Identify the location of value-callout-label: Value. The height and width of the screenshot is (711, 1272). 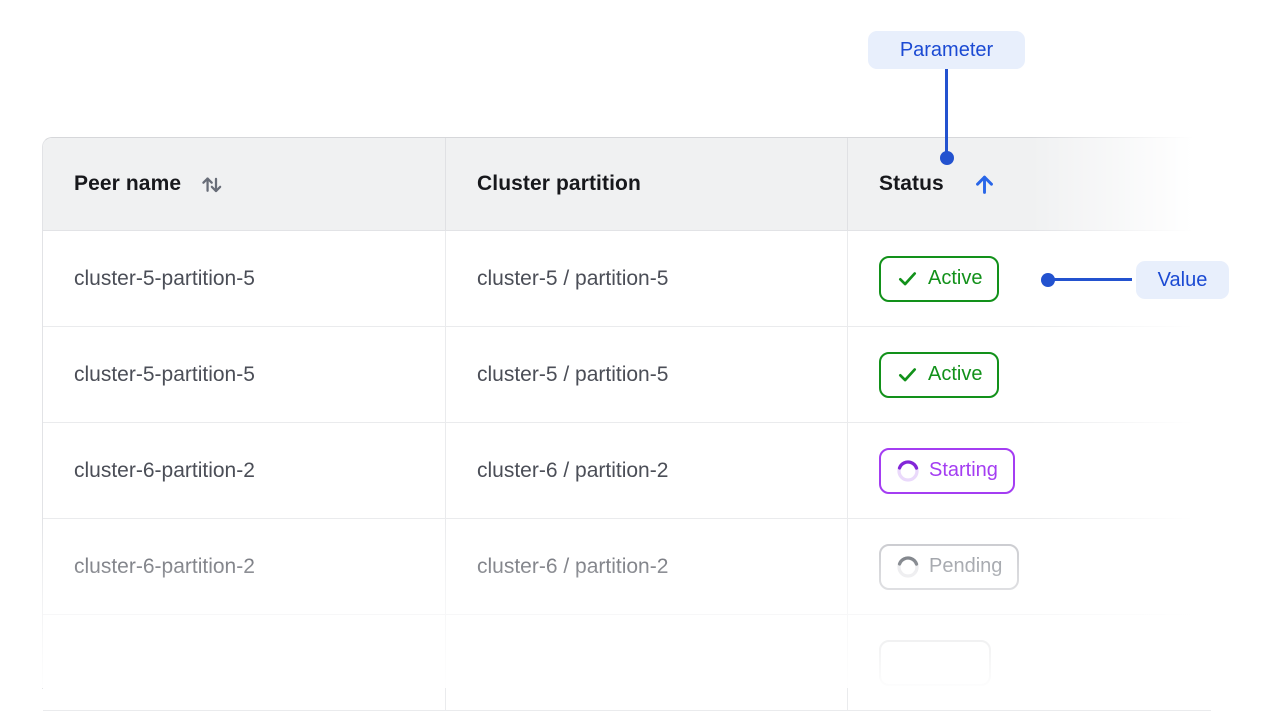
(1182, 279).